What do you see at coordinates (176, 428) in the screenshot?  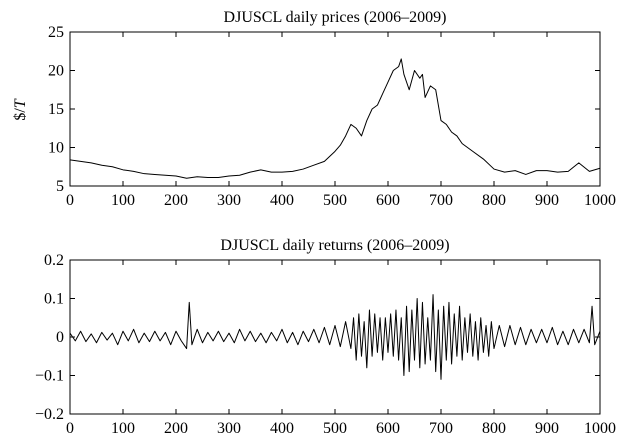 I see `returns-xtick-label: 200` at bounding box center [176, 428].